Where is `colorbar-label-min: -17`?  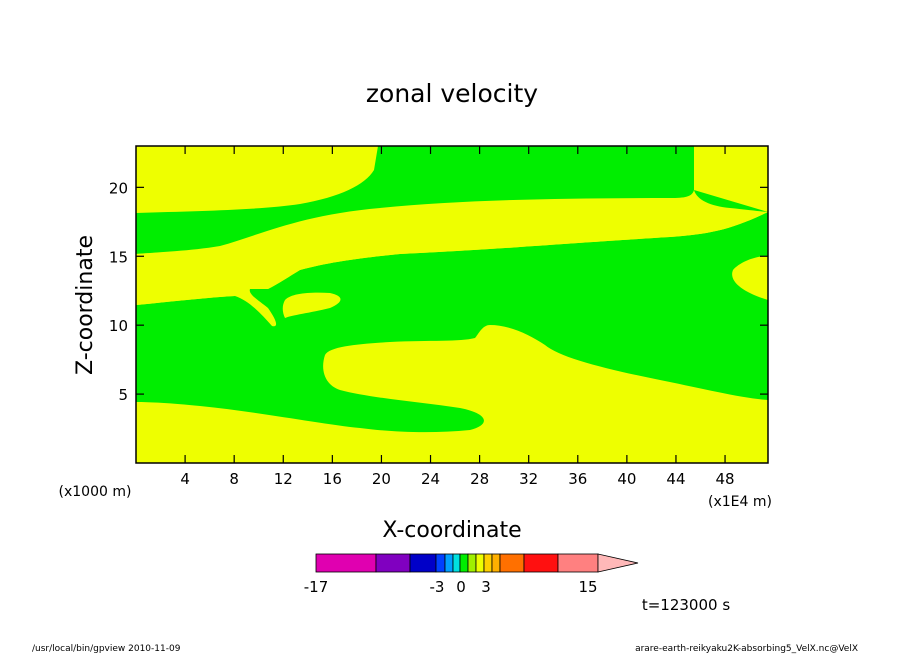
colorbar-label-min: -17 is located at coordinates (316, 587).